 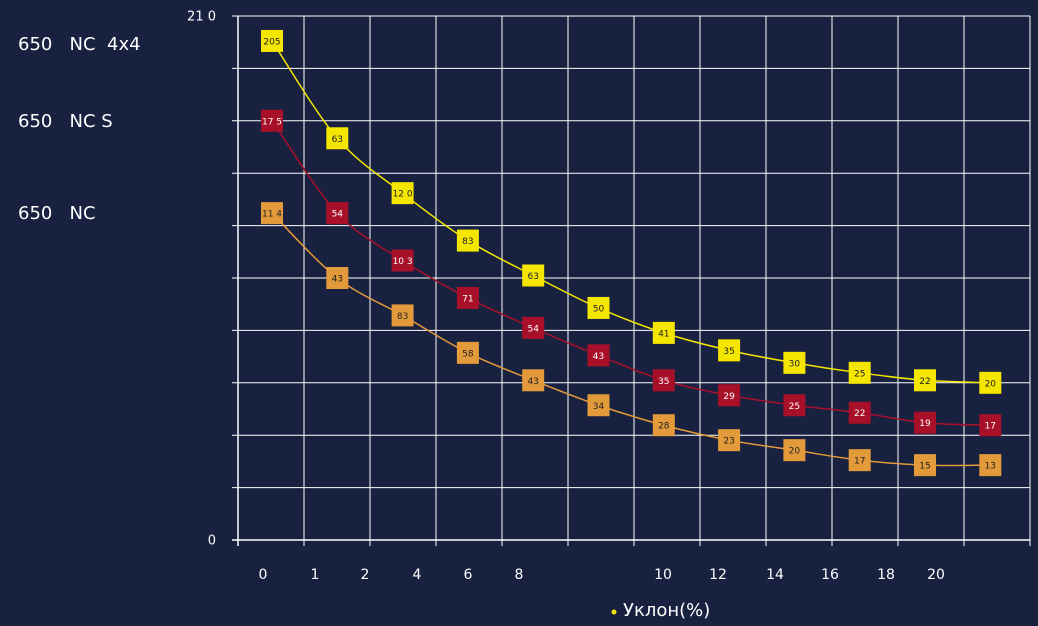 I want to click on data-label: 30, so click(x=795, y=364).